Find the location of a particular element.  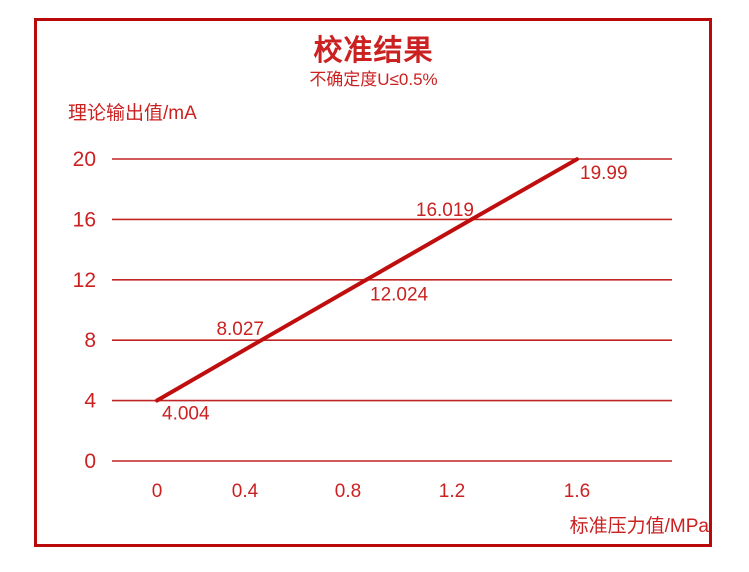

y-tick-label: 0 is located at coordinates (90, 461).